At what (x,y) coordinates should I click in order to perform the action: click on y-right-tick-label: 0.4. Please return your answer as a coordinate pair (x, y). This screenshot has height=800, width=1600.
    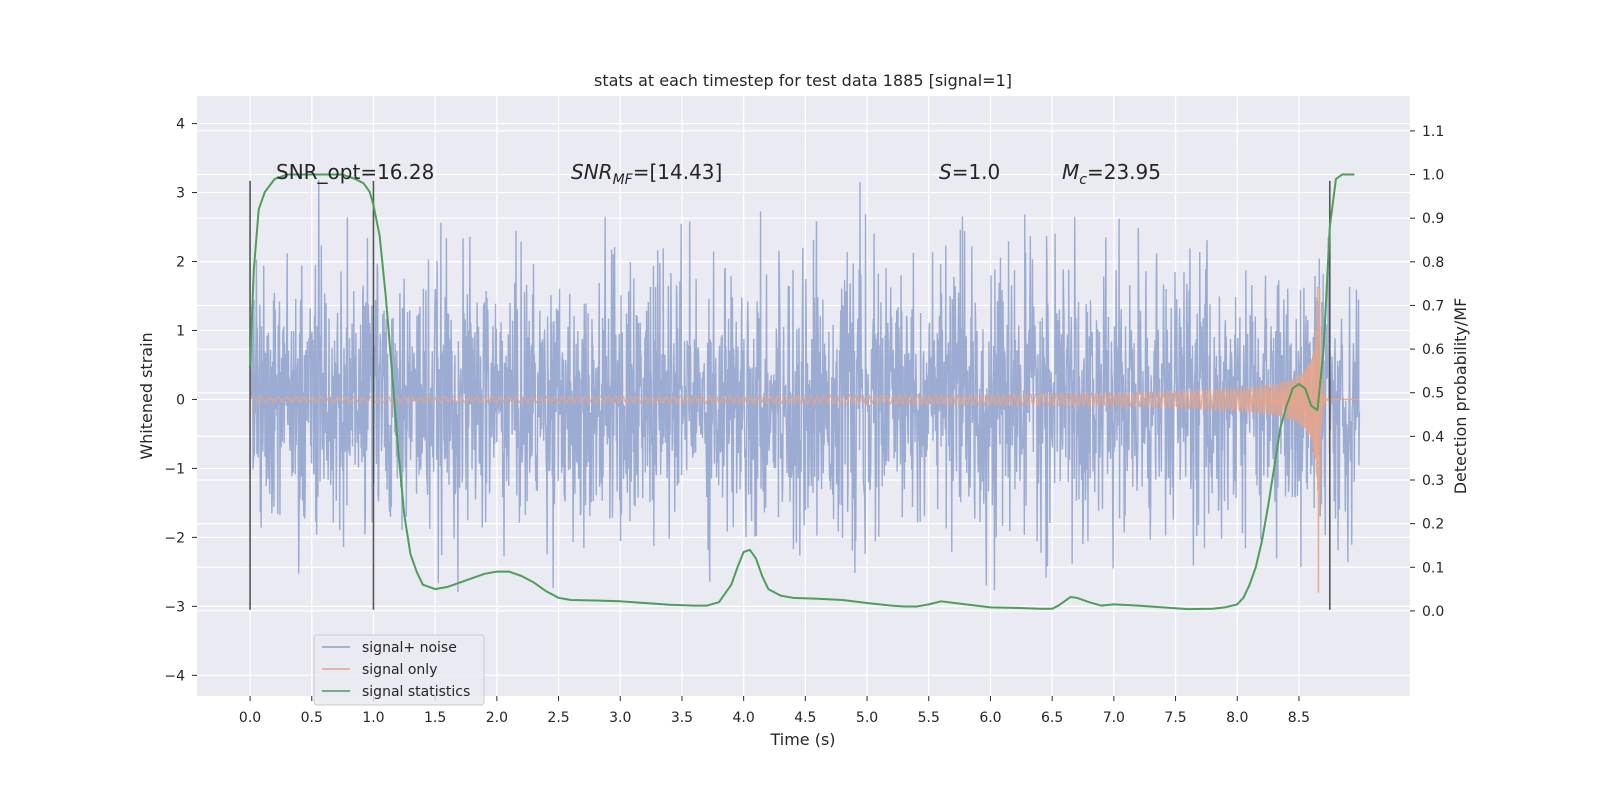
    Looking at the image, I should click on (1433, 437).